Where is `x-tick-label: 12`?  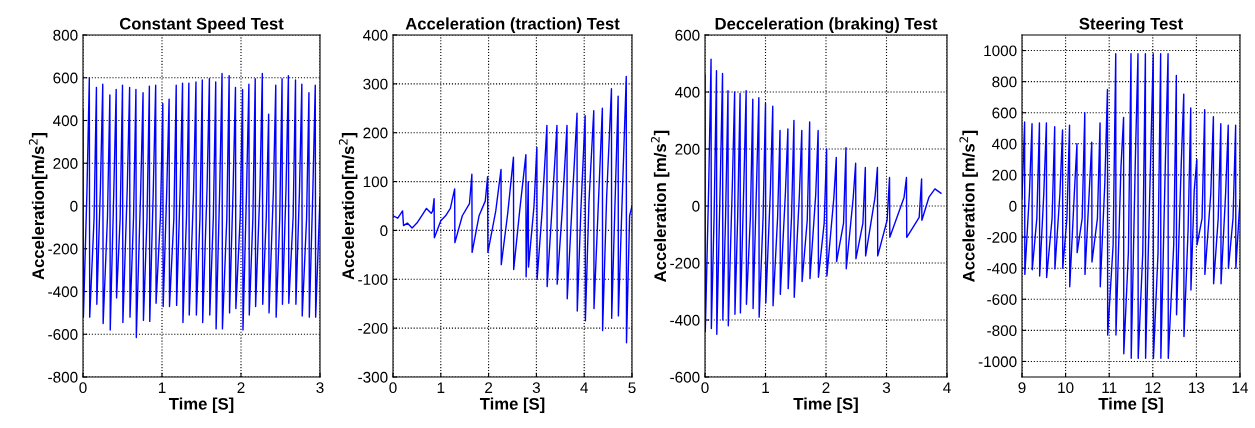
x-tick-label: 12 is located at coordinates (1153, 387).